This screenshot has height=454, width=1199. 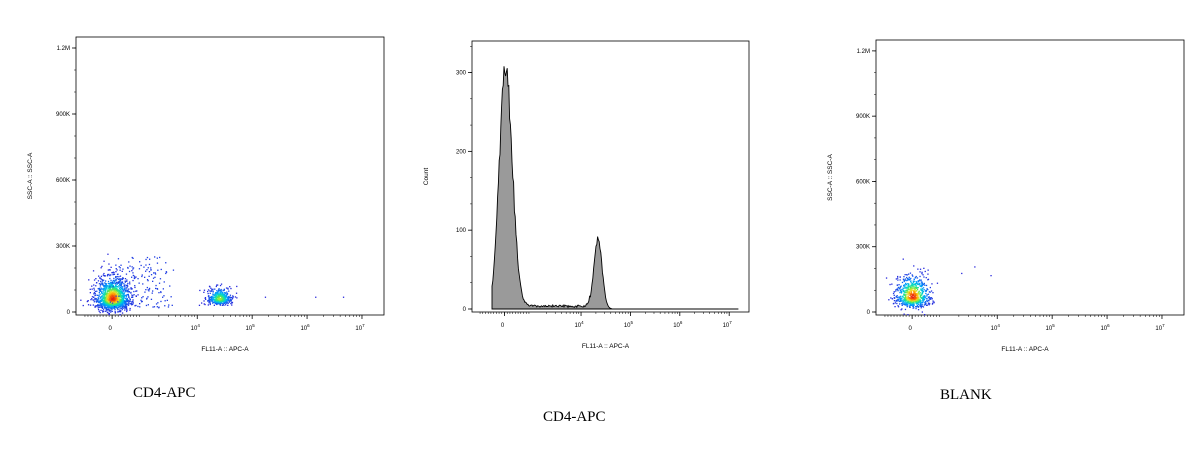 I want to click on caption-plot-3: BLANK, so click(x=966, y=395).